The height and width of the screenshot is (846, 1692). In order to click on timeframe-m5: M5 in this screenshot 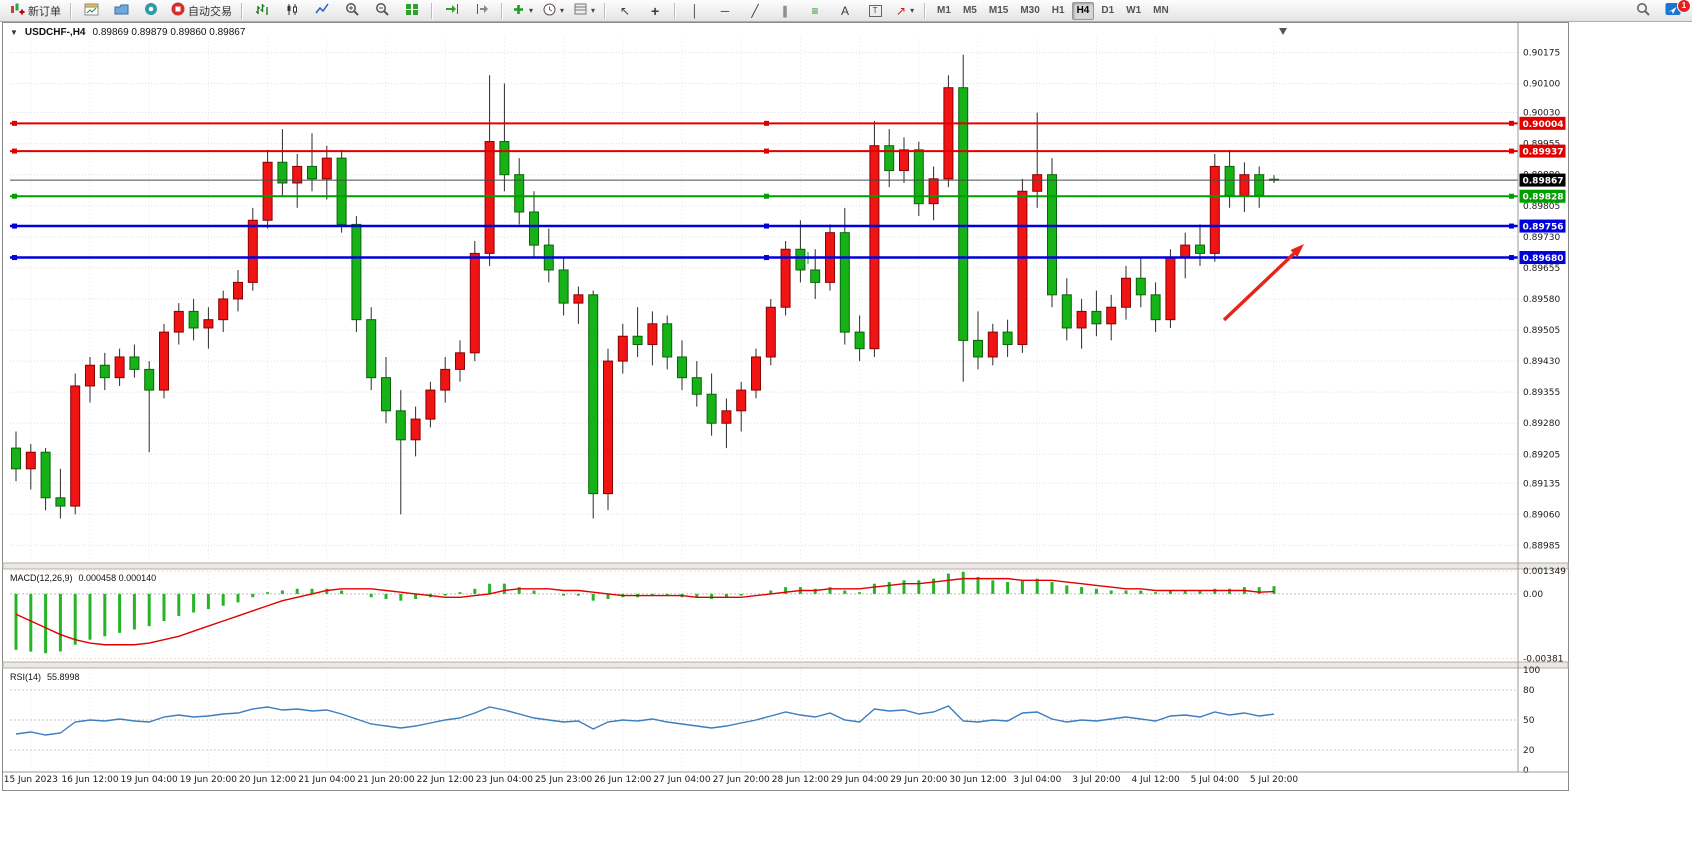, I will do `click(969, 10)`.